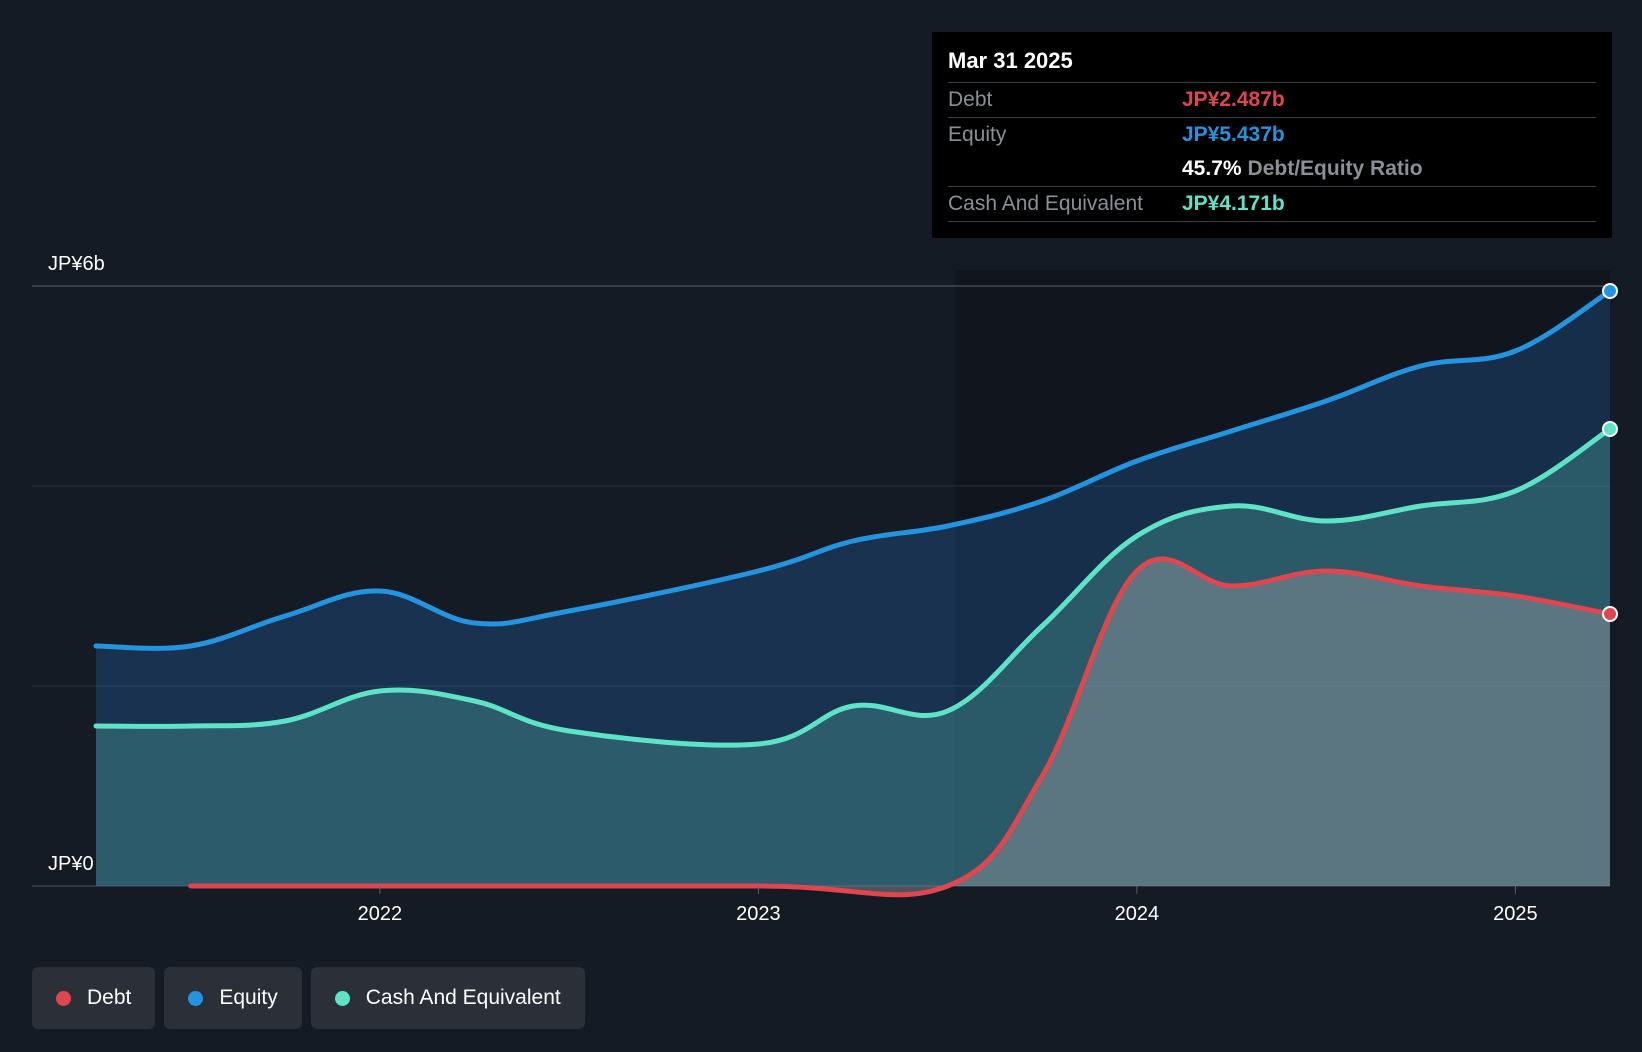 The height and width of the screenshot is (1052, 1642). Describe the element at coordinates (1515, 914) in the screenshot. I see `x-tick-label-2025: 2025` at that location.